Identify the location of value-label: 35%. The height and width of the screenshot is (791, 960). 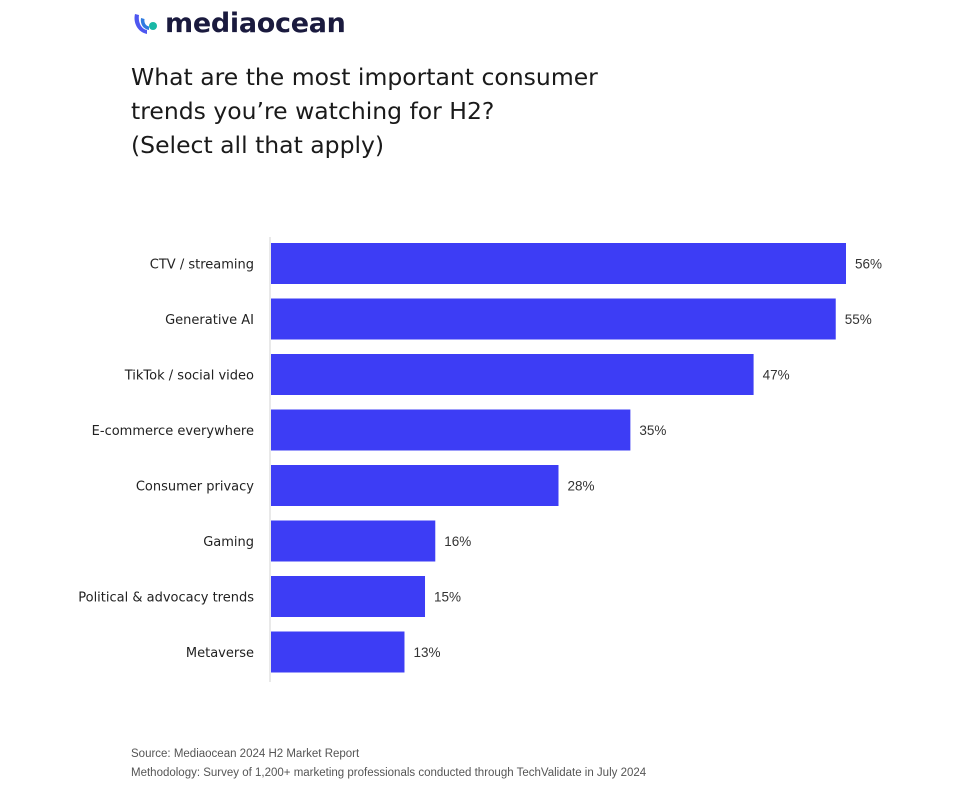
(652, 430).